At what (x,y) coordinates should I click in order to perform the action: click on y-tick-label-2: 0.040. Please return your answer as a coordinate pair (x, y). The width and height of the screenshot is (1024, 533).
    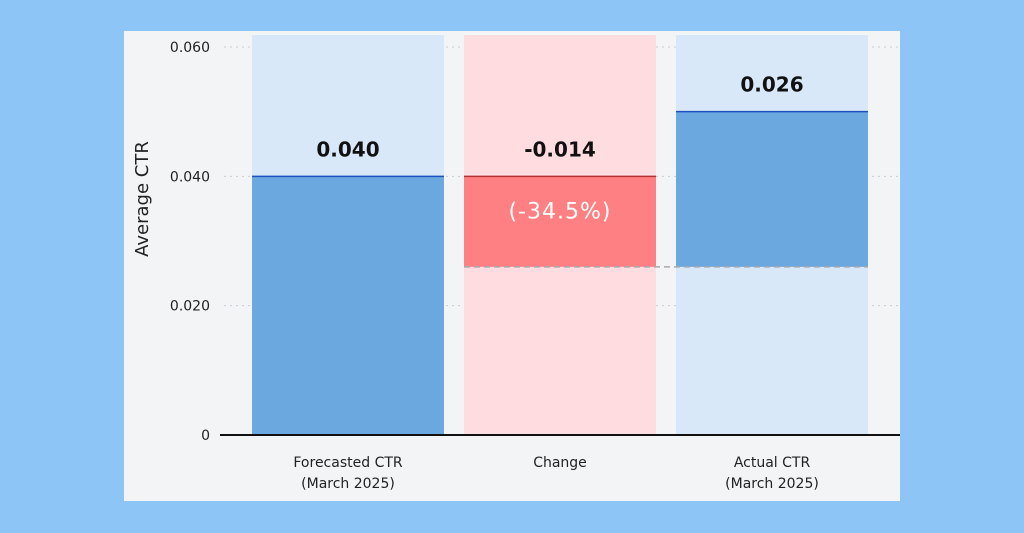
    Looking at the image, I should click on (190, 177).